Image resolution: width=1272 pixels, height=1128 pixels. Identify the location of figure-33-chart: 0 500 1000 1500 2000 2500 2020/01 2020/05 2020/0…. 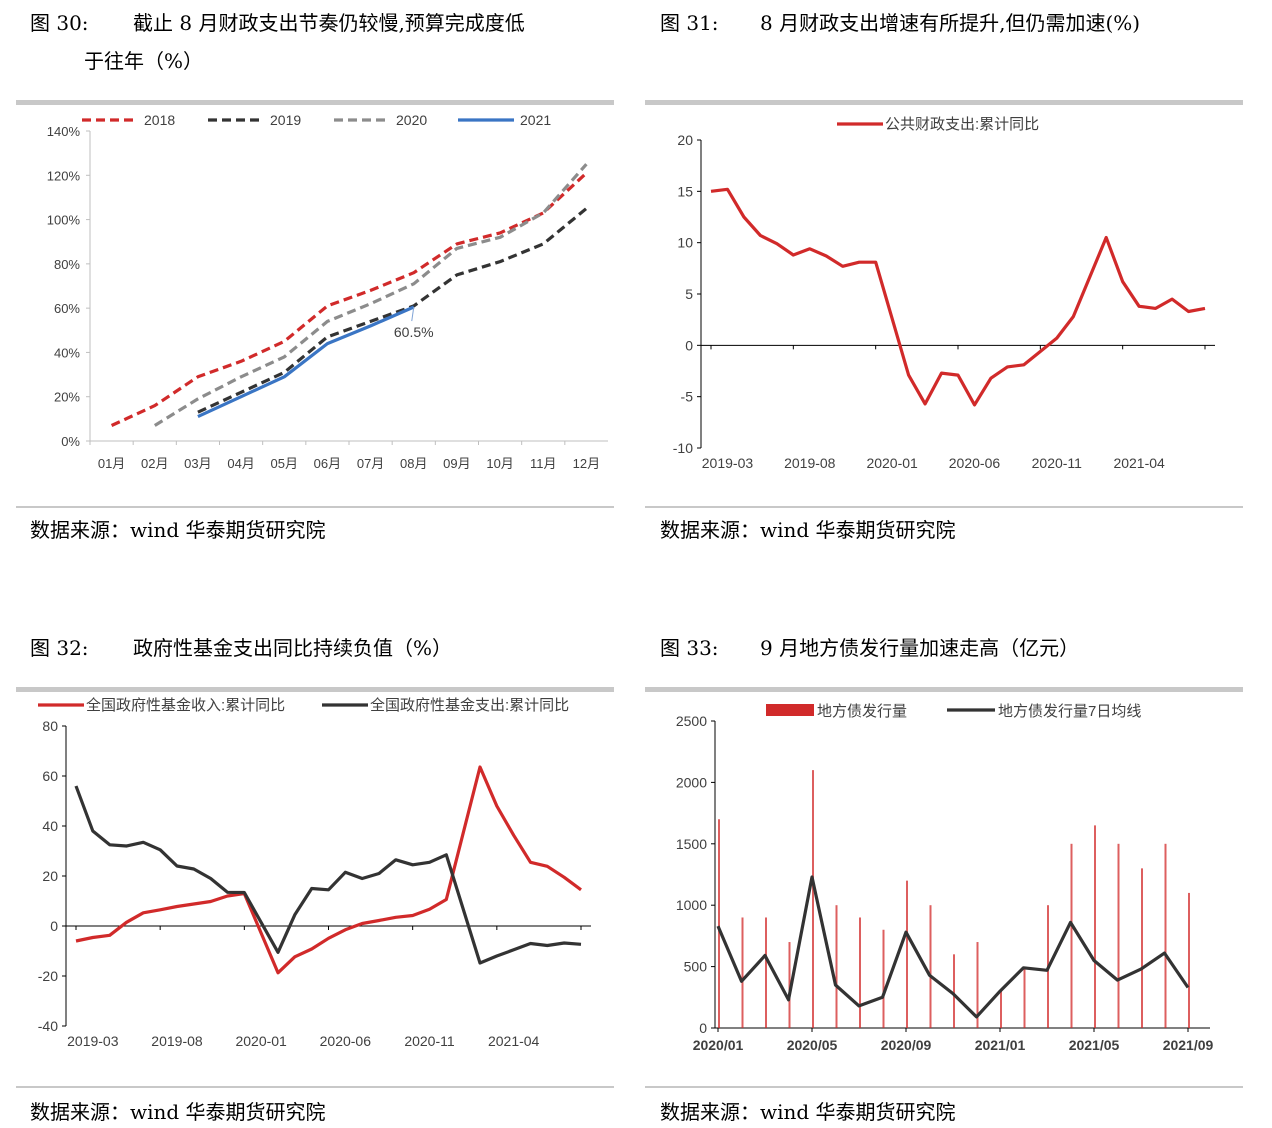
(945, 878).